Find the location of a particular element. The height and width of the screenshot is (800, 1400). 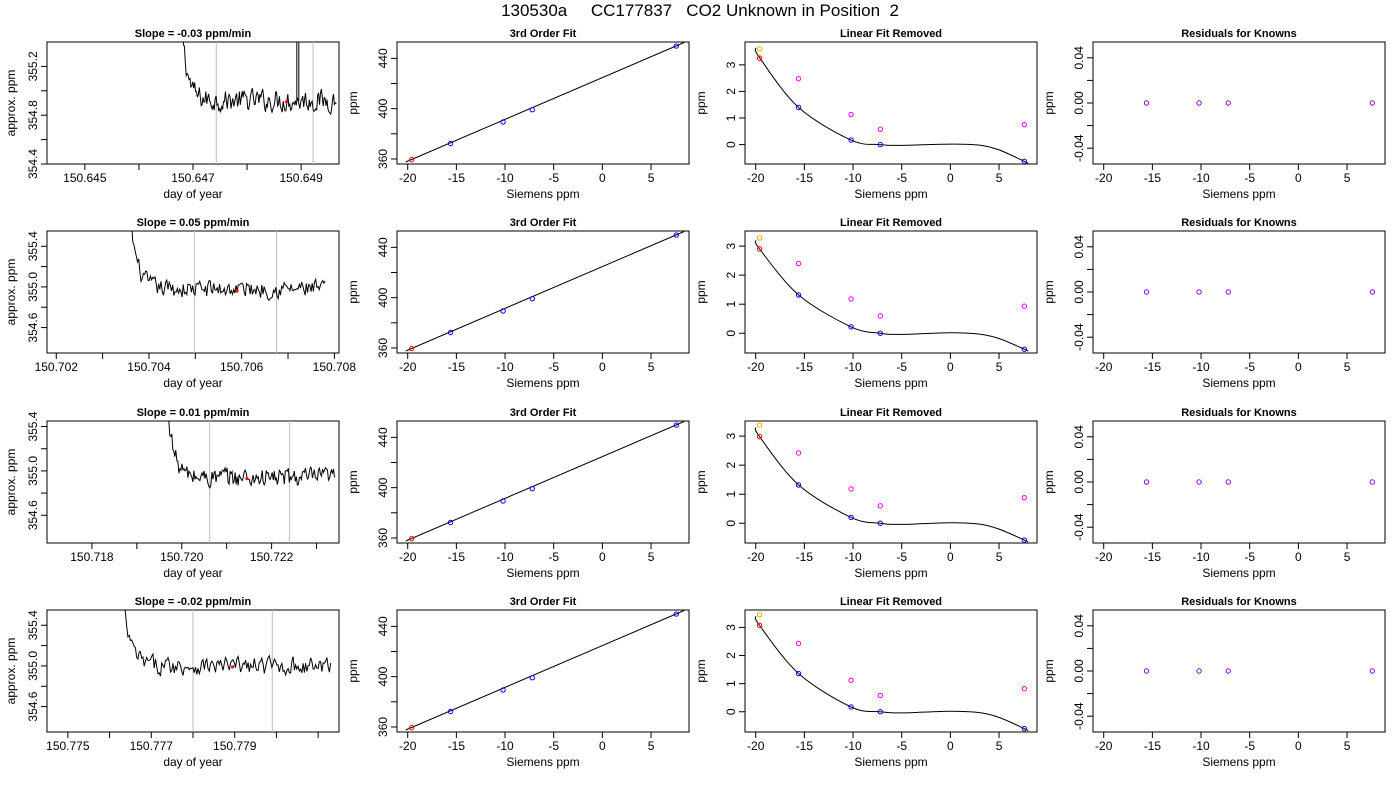

x-tick-label: 150.779 is located at coordinates (235, 746).